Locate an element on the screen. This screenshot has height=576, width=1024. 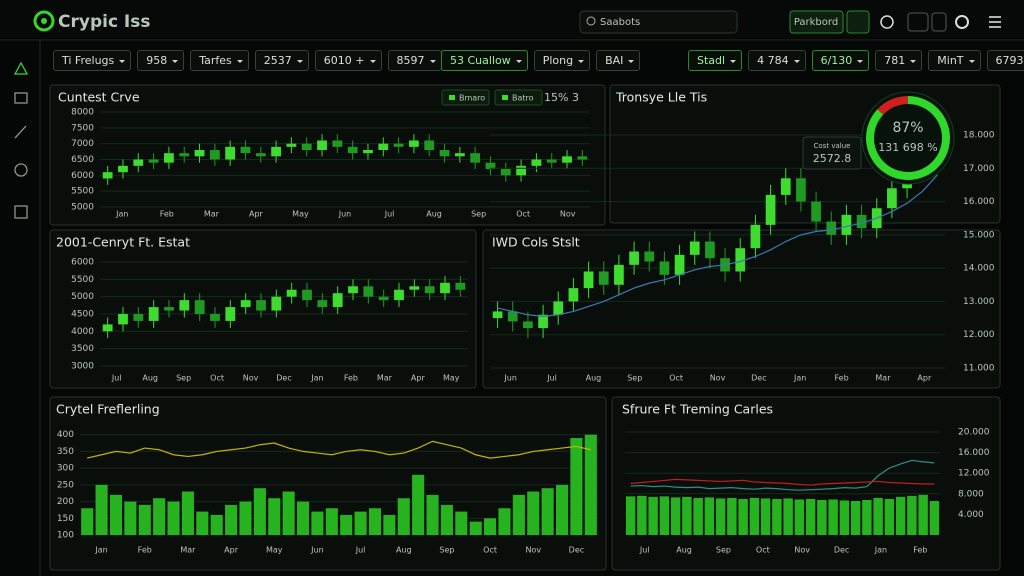
toolbar-dropdown: 6010 + is located at coordinates (348, 60).